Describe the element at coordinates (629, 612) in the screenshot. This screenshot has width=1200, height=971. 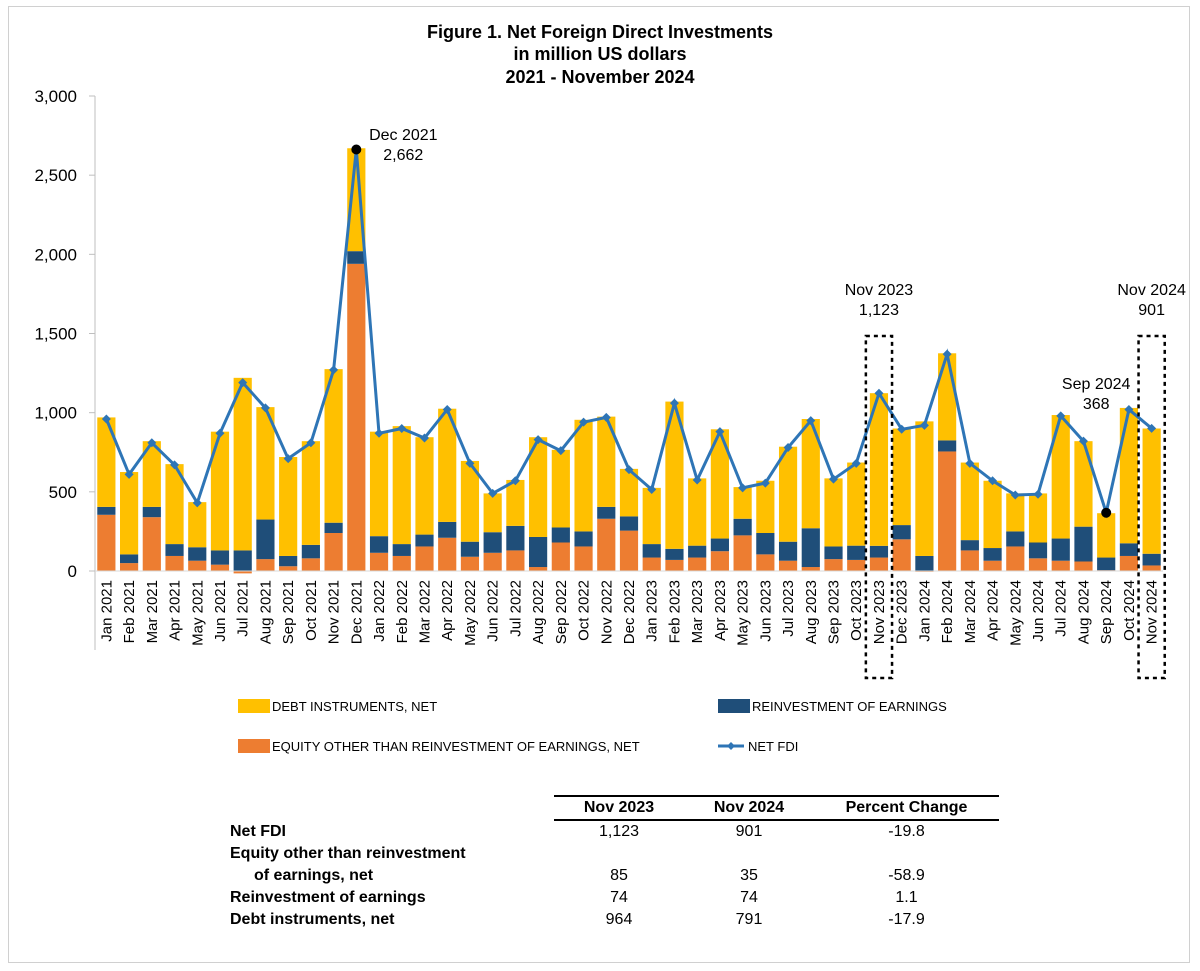
I see `x-tick-label: Dec 2022` at that location.